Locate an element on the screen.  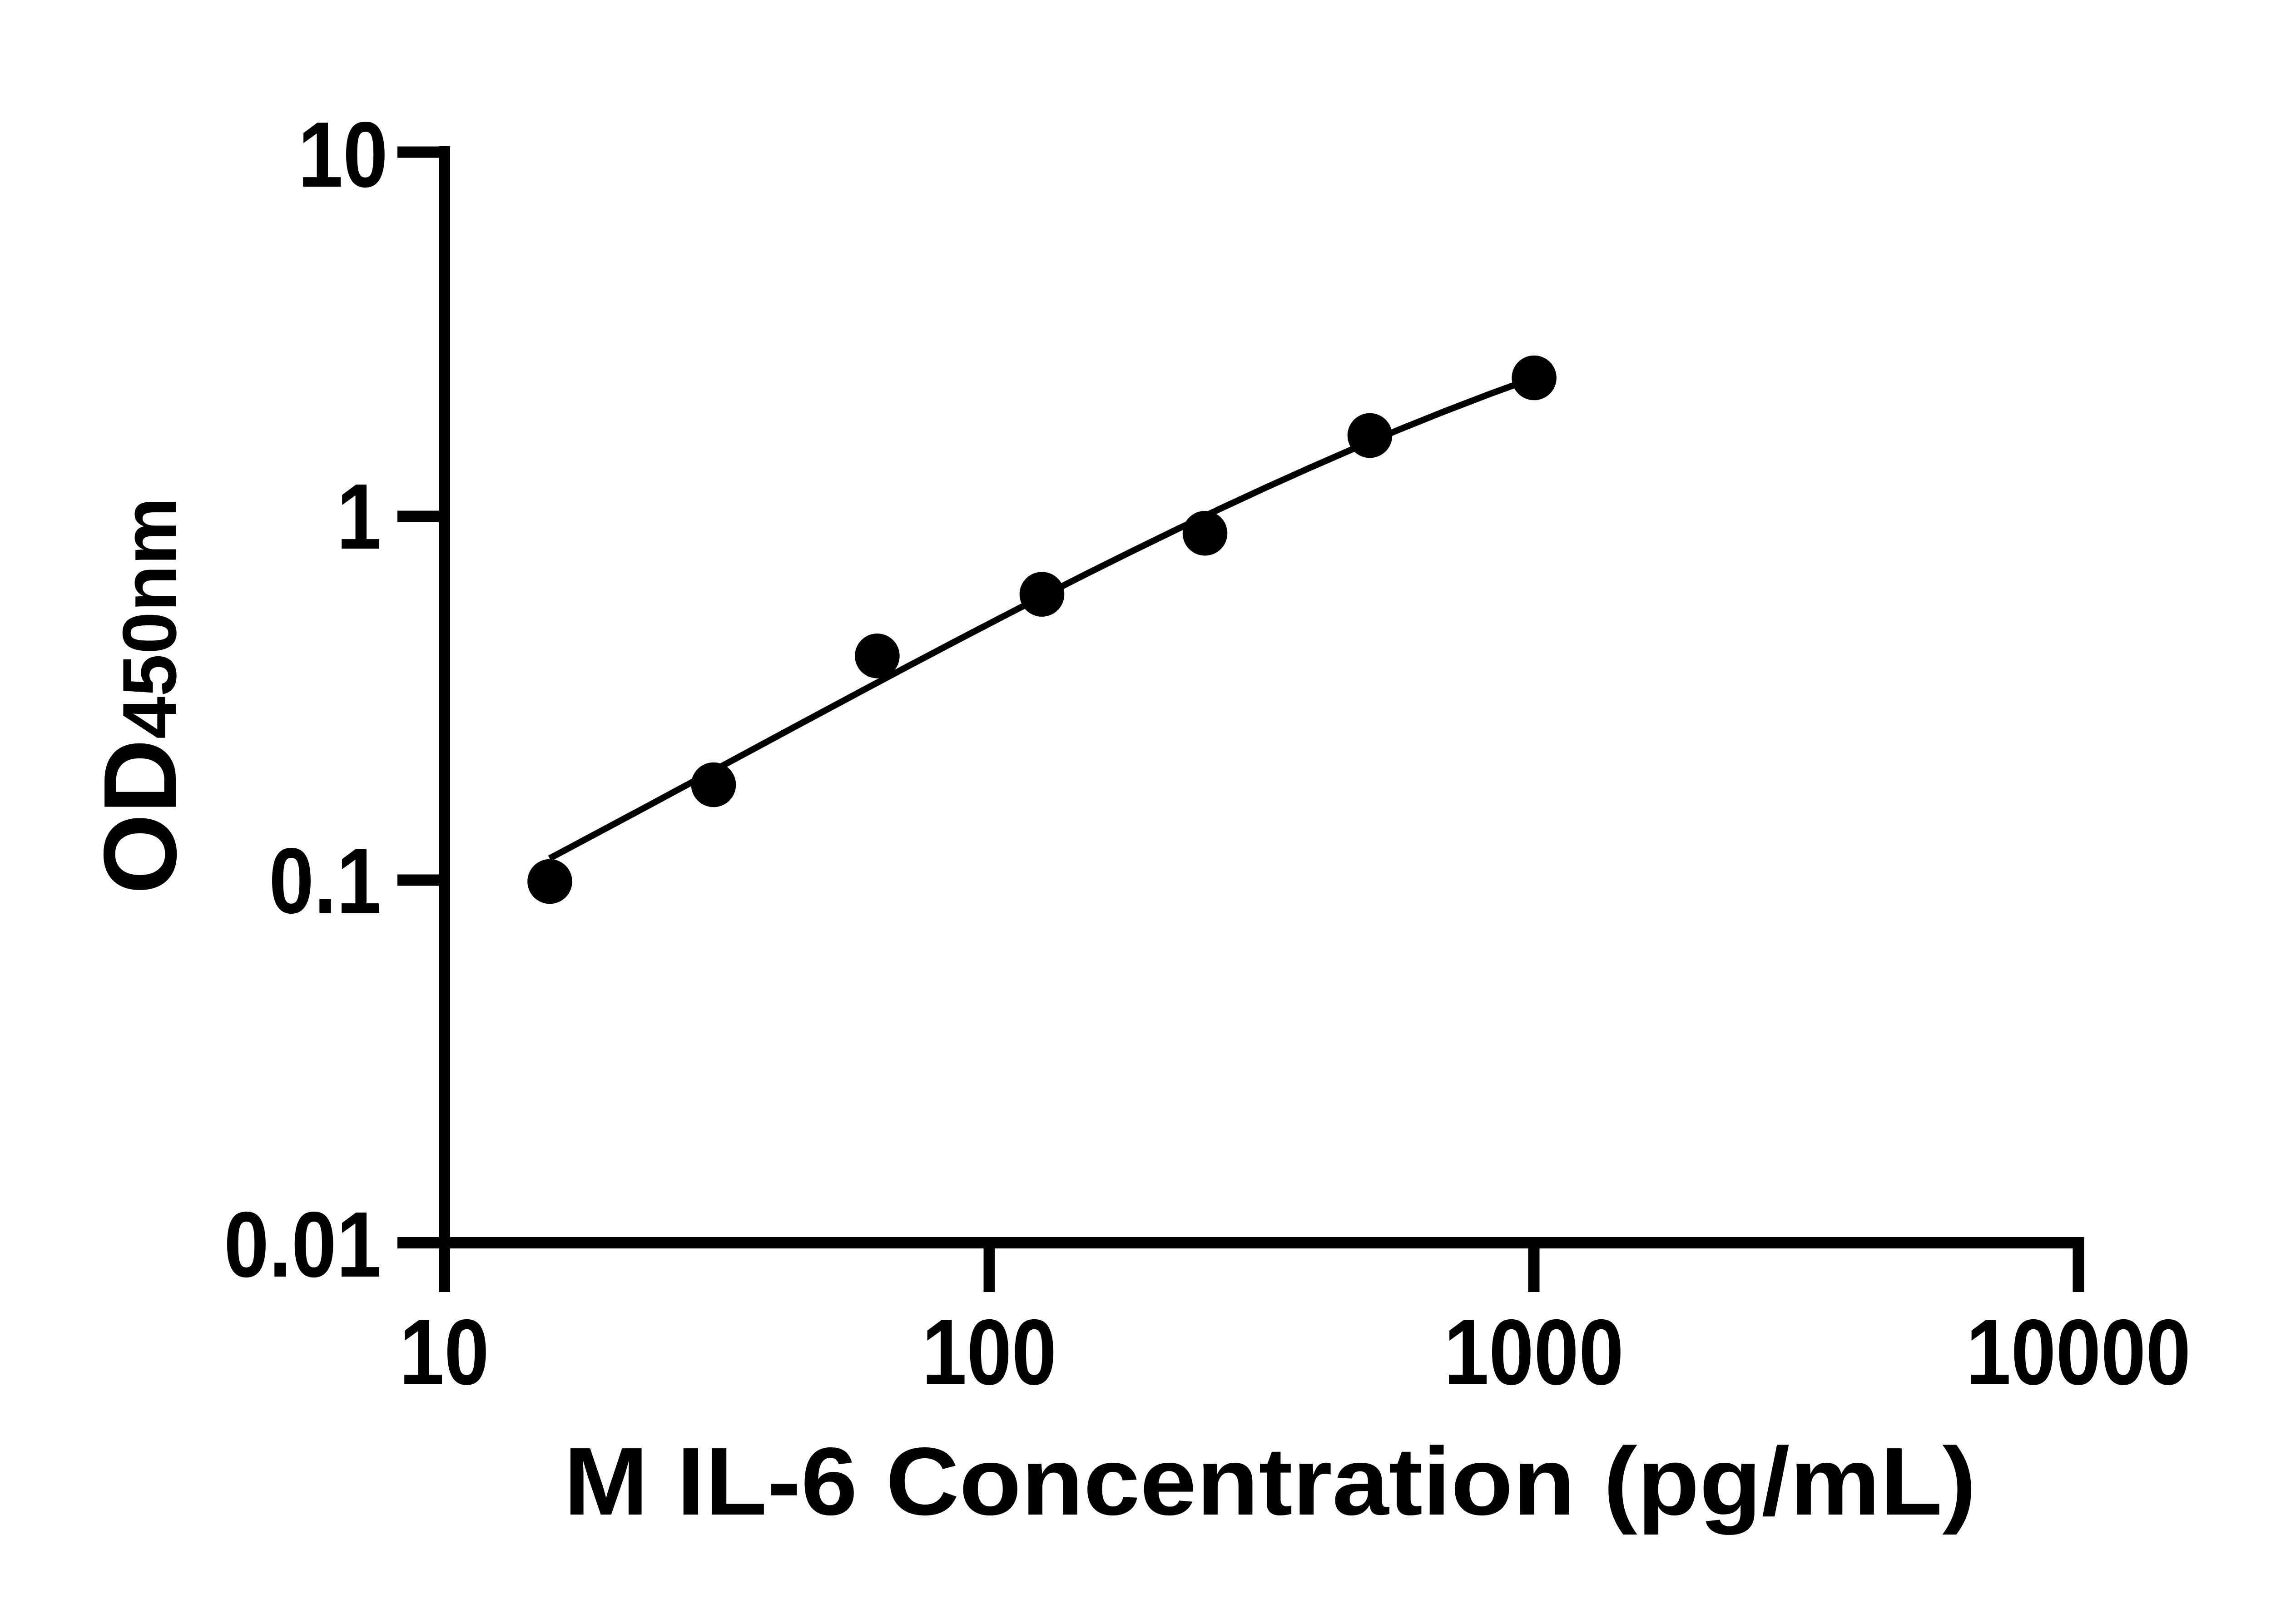
svg-text: OD450nm is located at coordinates (140, 695).